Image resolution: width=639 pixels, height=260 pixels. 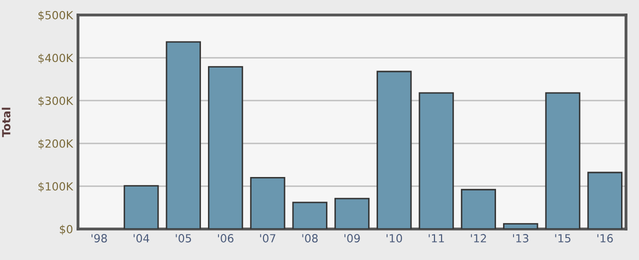 What do you see at coordinates (99, 238) in the screenshot?
I see `x-tick-label: '98` at bounding box center [99, 238].